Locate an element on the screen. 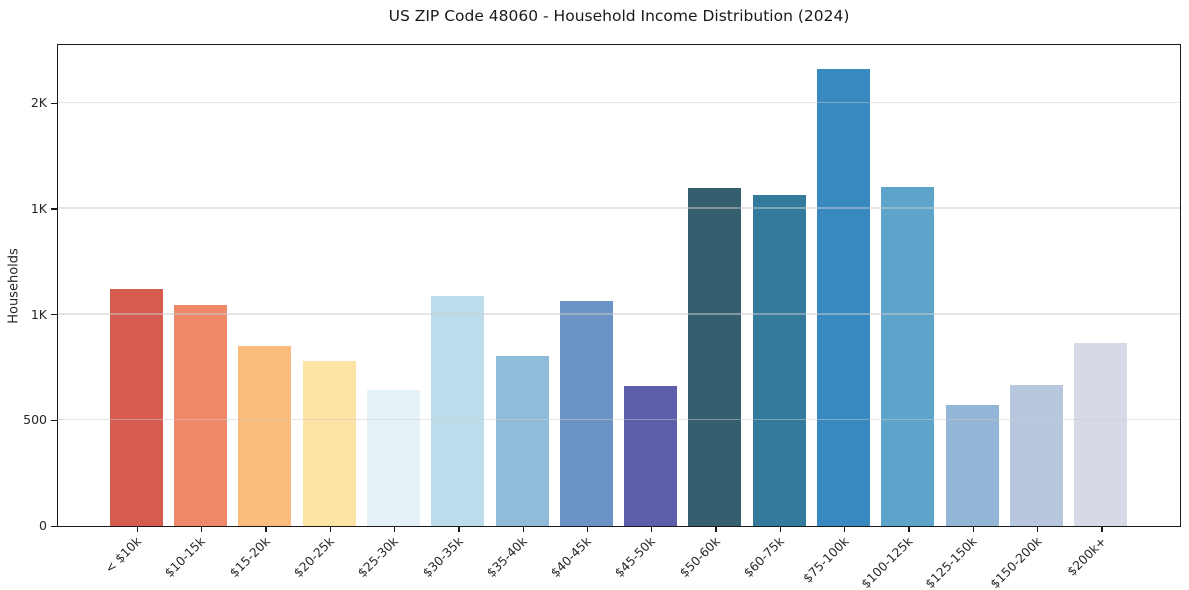 The width and height of the screenshot is (1189, 590). x-tick-label-text: $60-75k is located at coordinates (764, 557).